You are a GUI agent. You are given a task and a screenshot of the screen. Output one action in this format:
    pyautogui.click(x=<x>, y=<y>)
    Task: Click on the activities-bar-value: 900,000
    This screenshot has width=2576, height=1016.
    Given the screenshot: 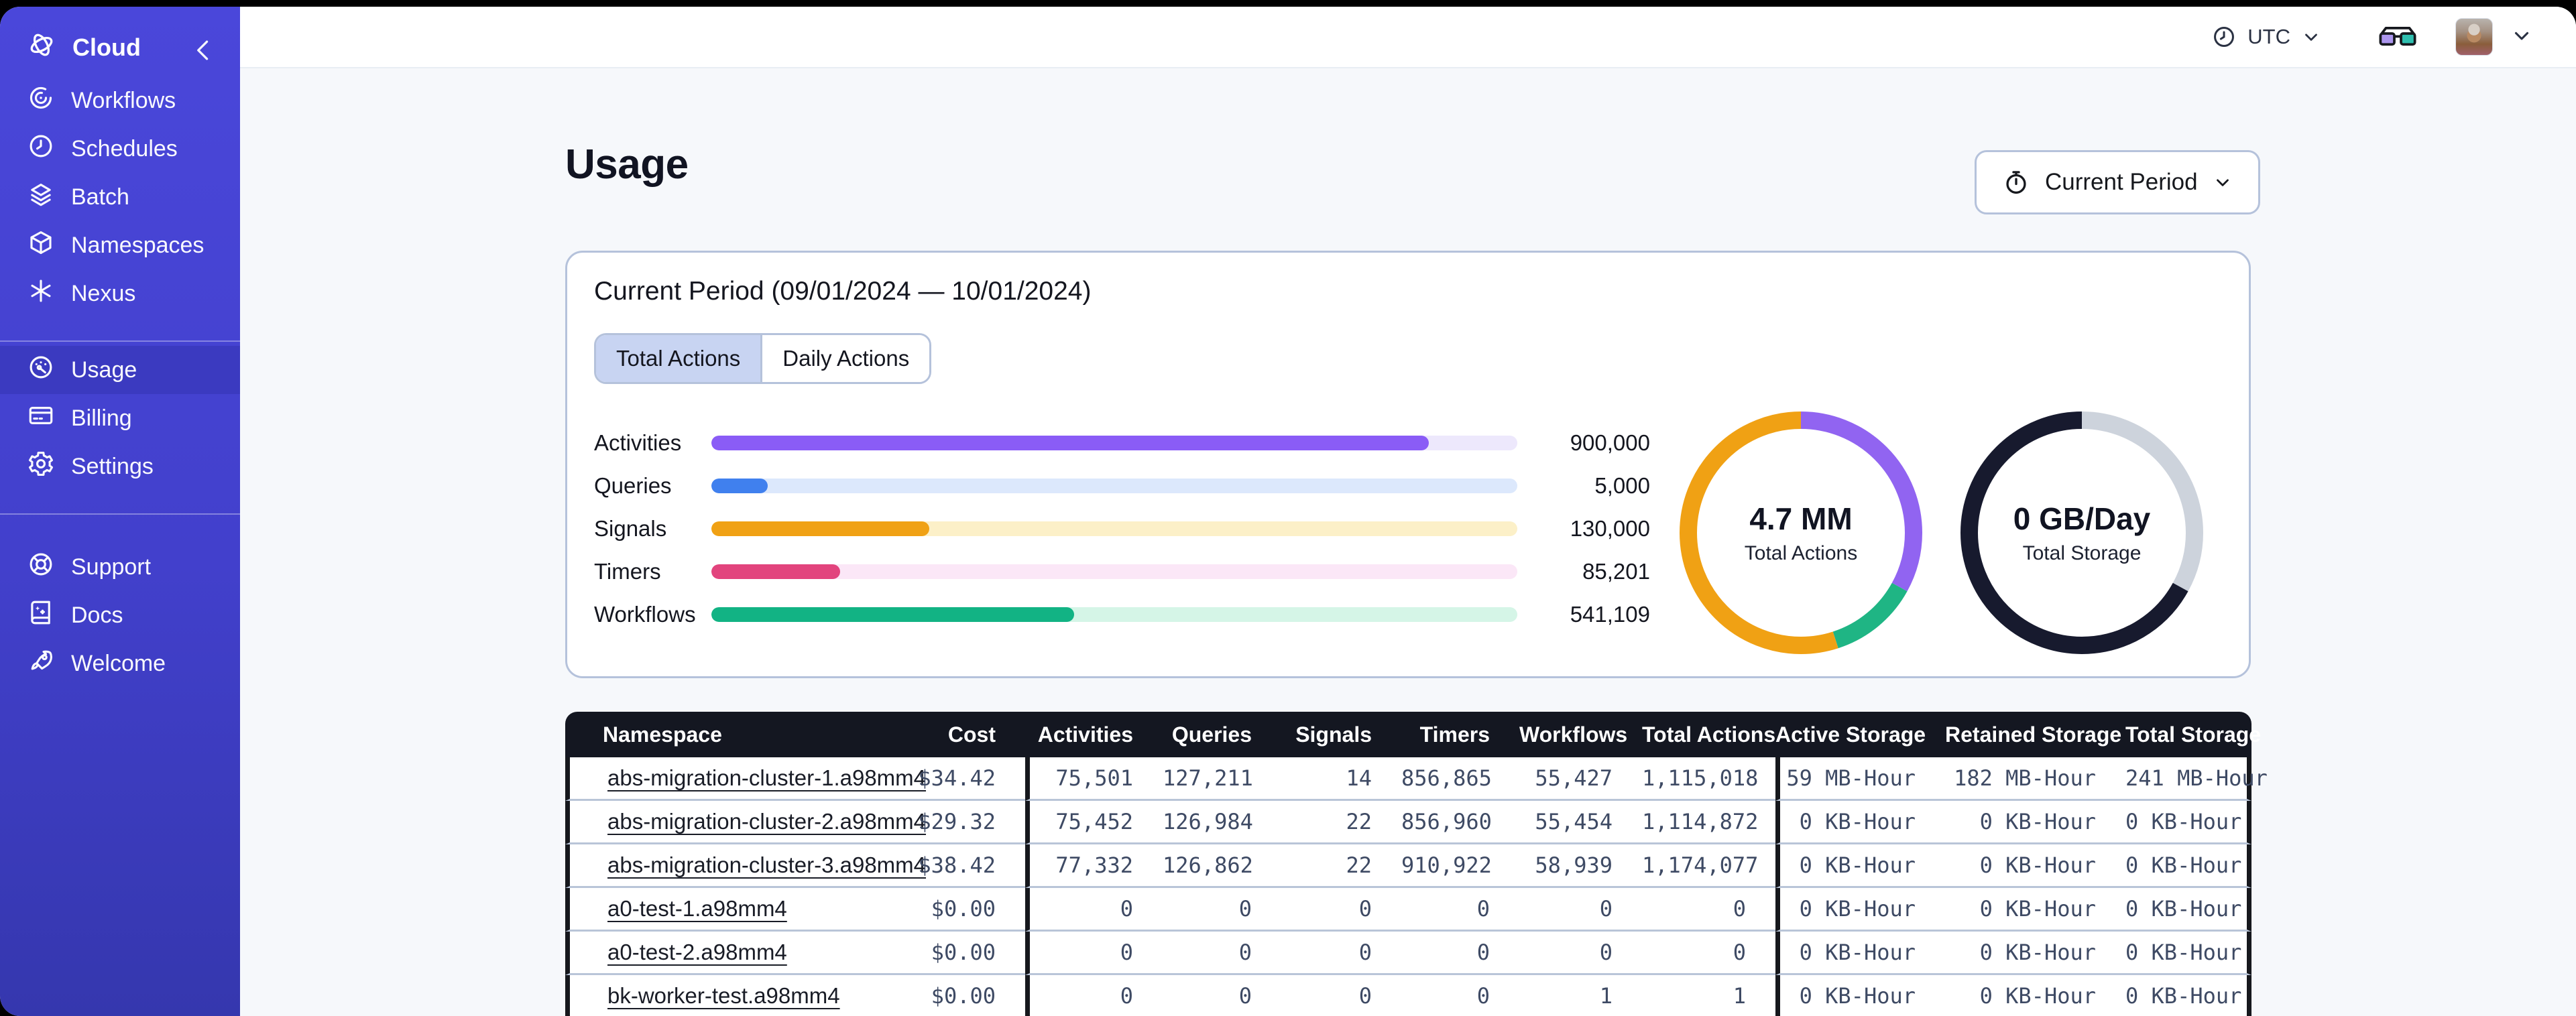 What is the action you would take?
    pyautogui.click(x=1610, y=442)
    